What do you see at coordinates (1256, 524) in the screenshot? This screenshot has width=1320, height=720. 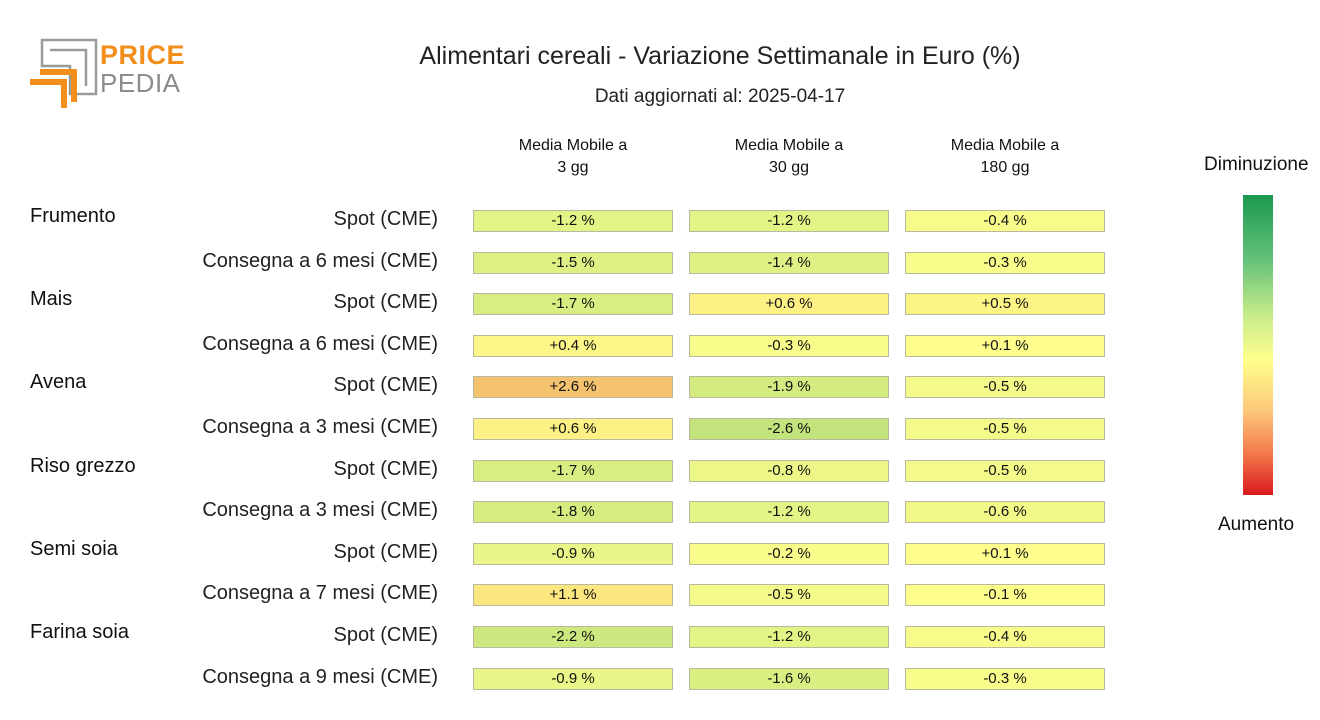 I see `legend-bottom-label: Aumento` at bounding box center [1256, 524].